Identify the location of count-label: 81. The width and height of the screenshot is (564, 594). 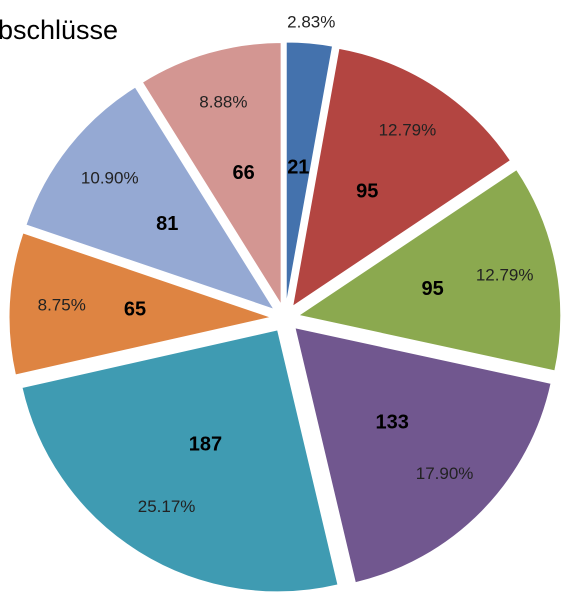
(167, 224).